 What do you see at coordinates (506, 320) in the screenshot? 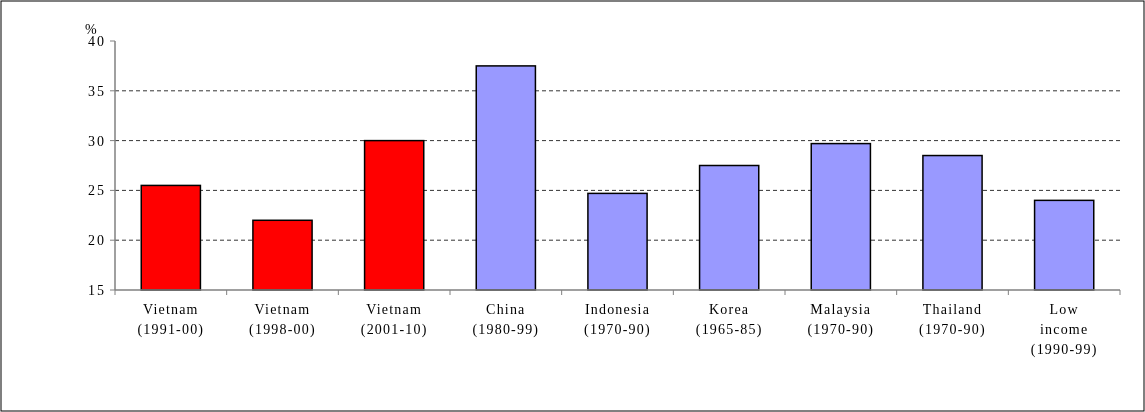
I see `x-tick-label: China (1980-99)` at bounding box center [506, 320].